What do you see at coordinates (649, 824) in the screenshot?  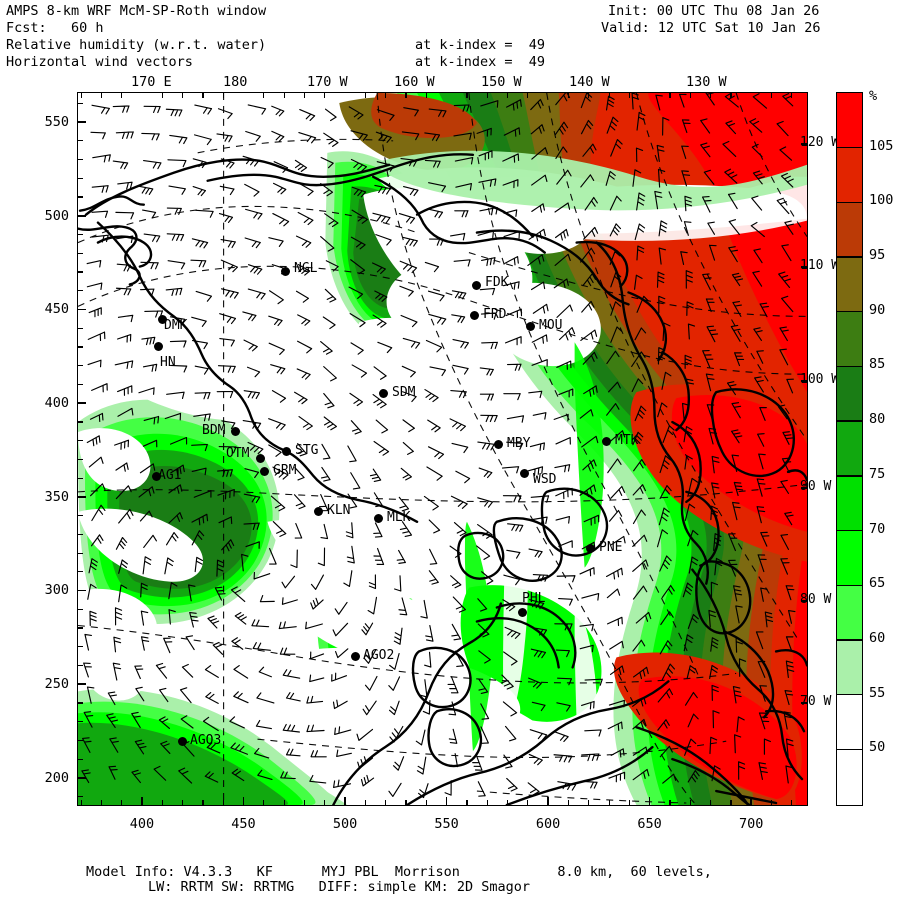 I see `x-tick-label: 650` at bounding box center [649, 824].